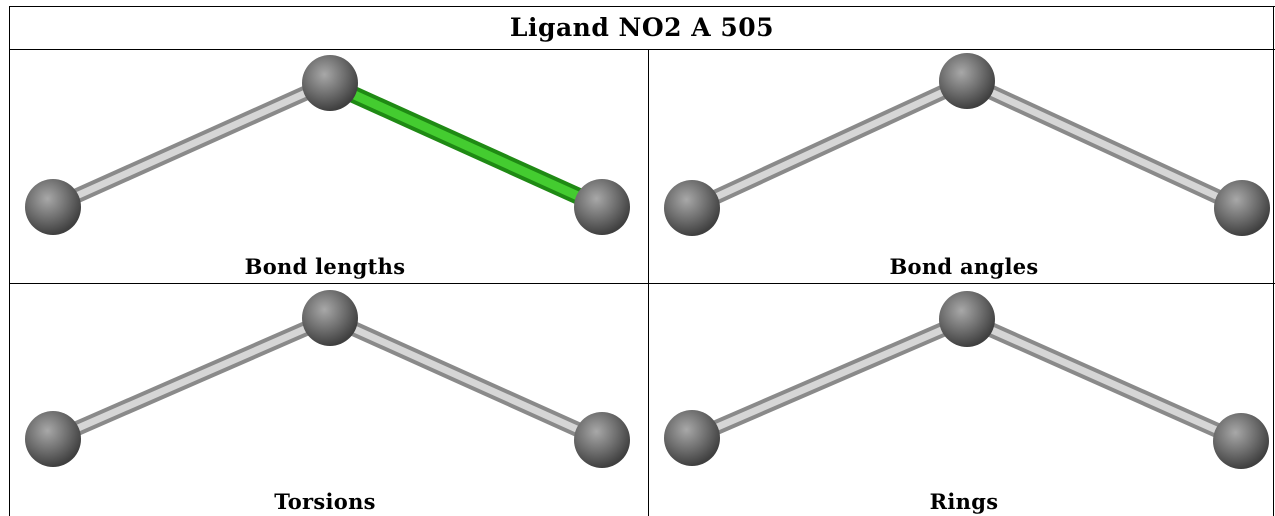 The width and height of the screenshot is (1275, 516). I want to click on caption-bond-angles: Bond angles, so click(964, 266).